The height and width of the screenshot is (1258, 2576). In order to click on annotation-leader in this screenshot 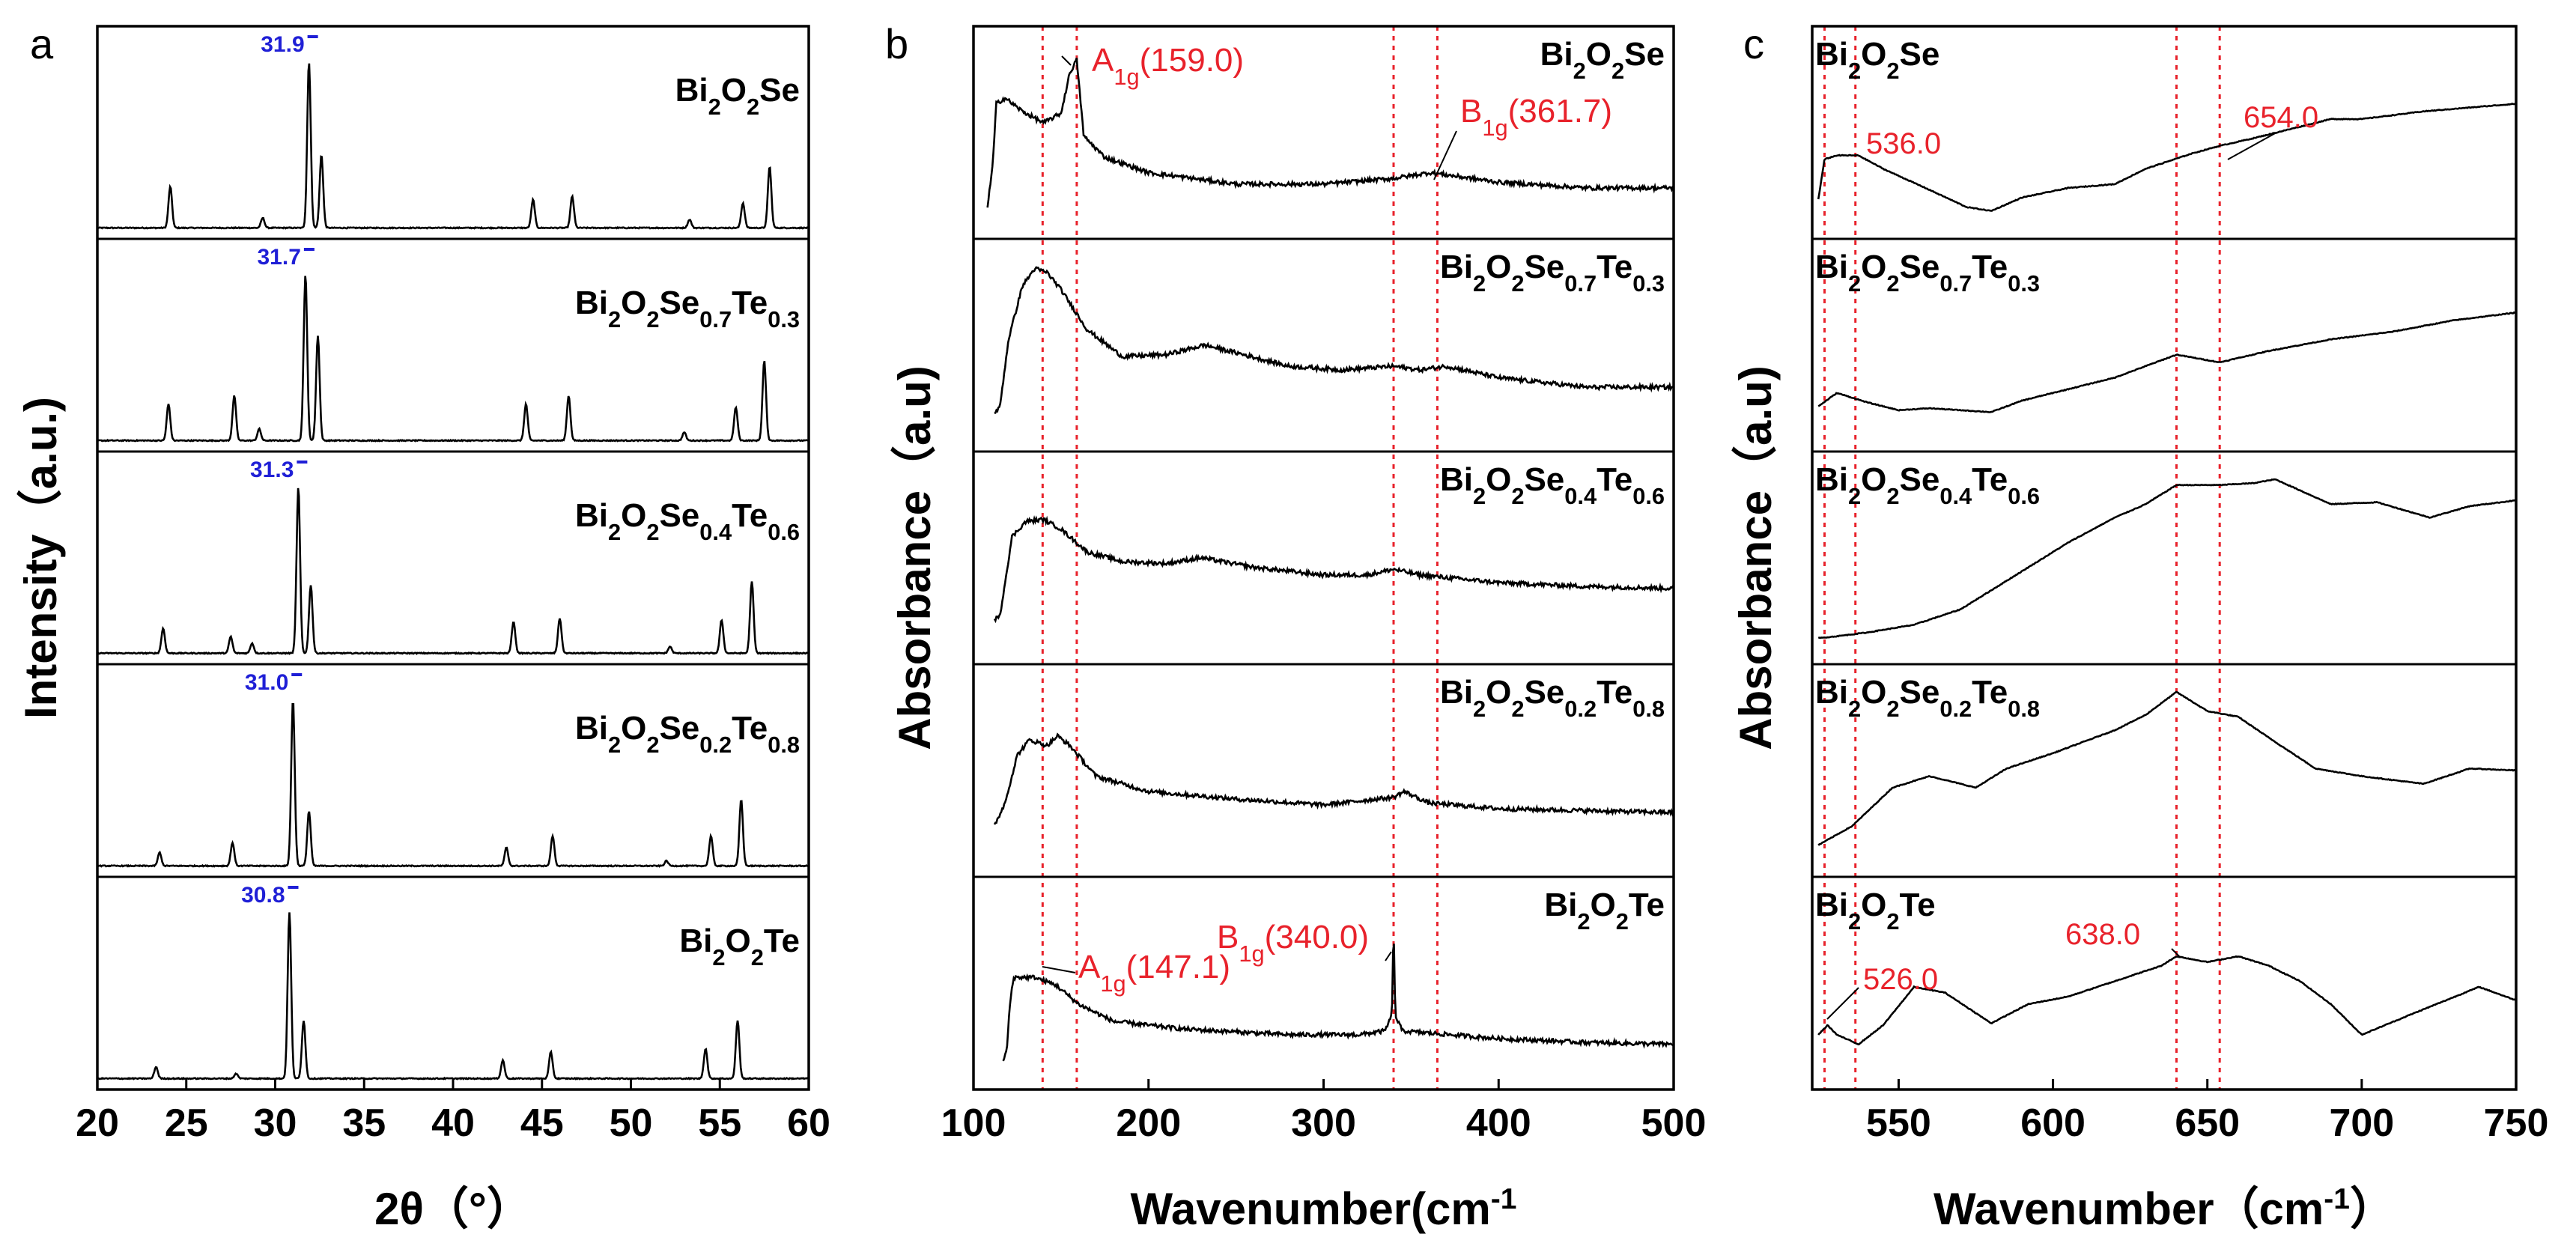, I will do `click(2176, 953)`.